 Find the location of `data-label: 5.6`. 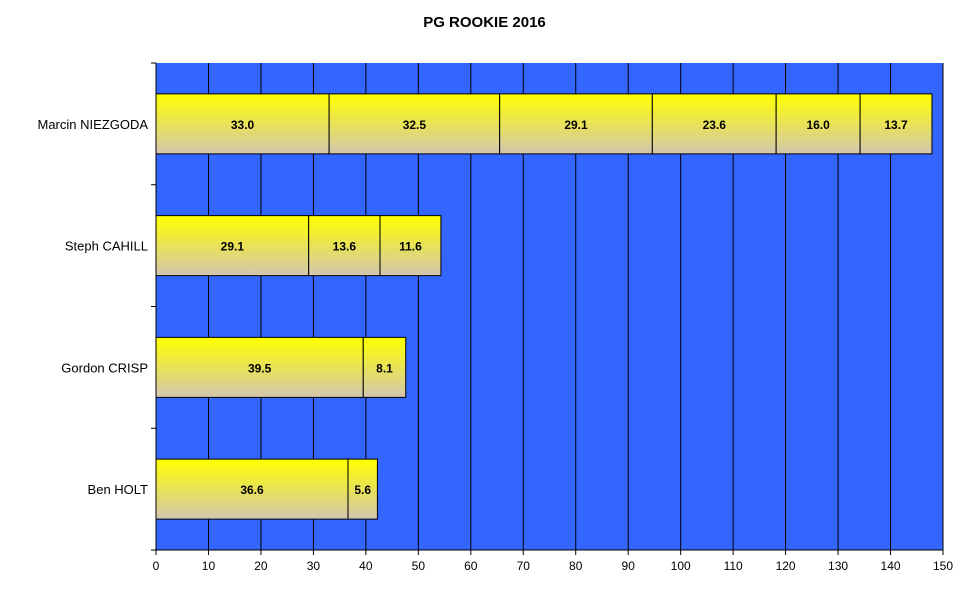

data-label: 5.6 is located at coordinates (362, 490).